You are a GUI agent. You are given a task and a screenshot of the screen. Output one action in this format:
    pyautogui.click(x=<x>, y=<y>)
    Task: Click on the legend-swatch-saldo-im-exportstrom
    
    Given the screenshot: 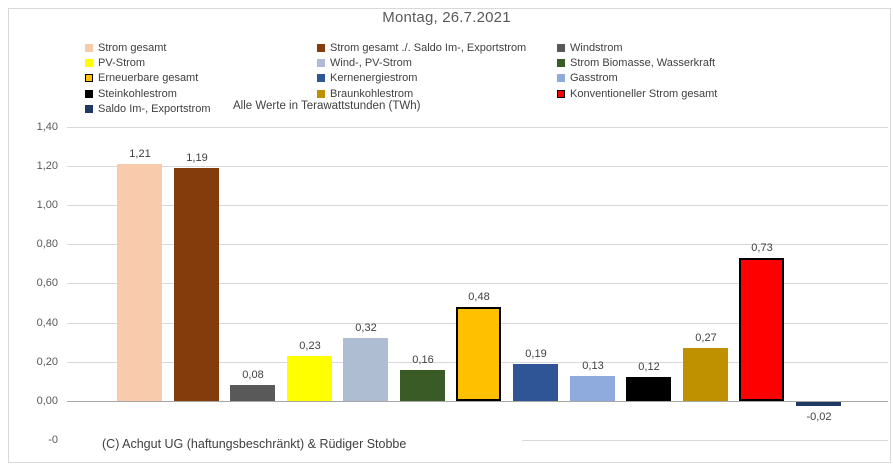 What is the action you would take?
    pyautogui.click(x=89, y=109)
    